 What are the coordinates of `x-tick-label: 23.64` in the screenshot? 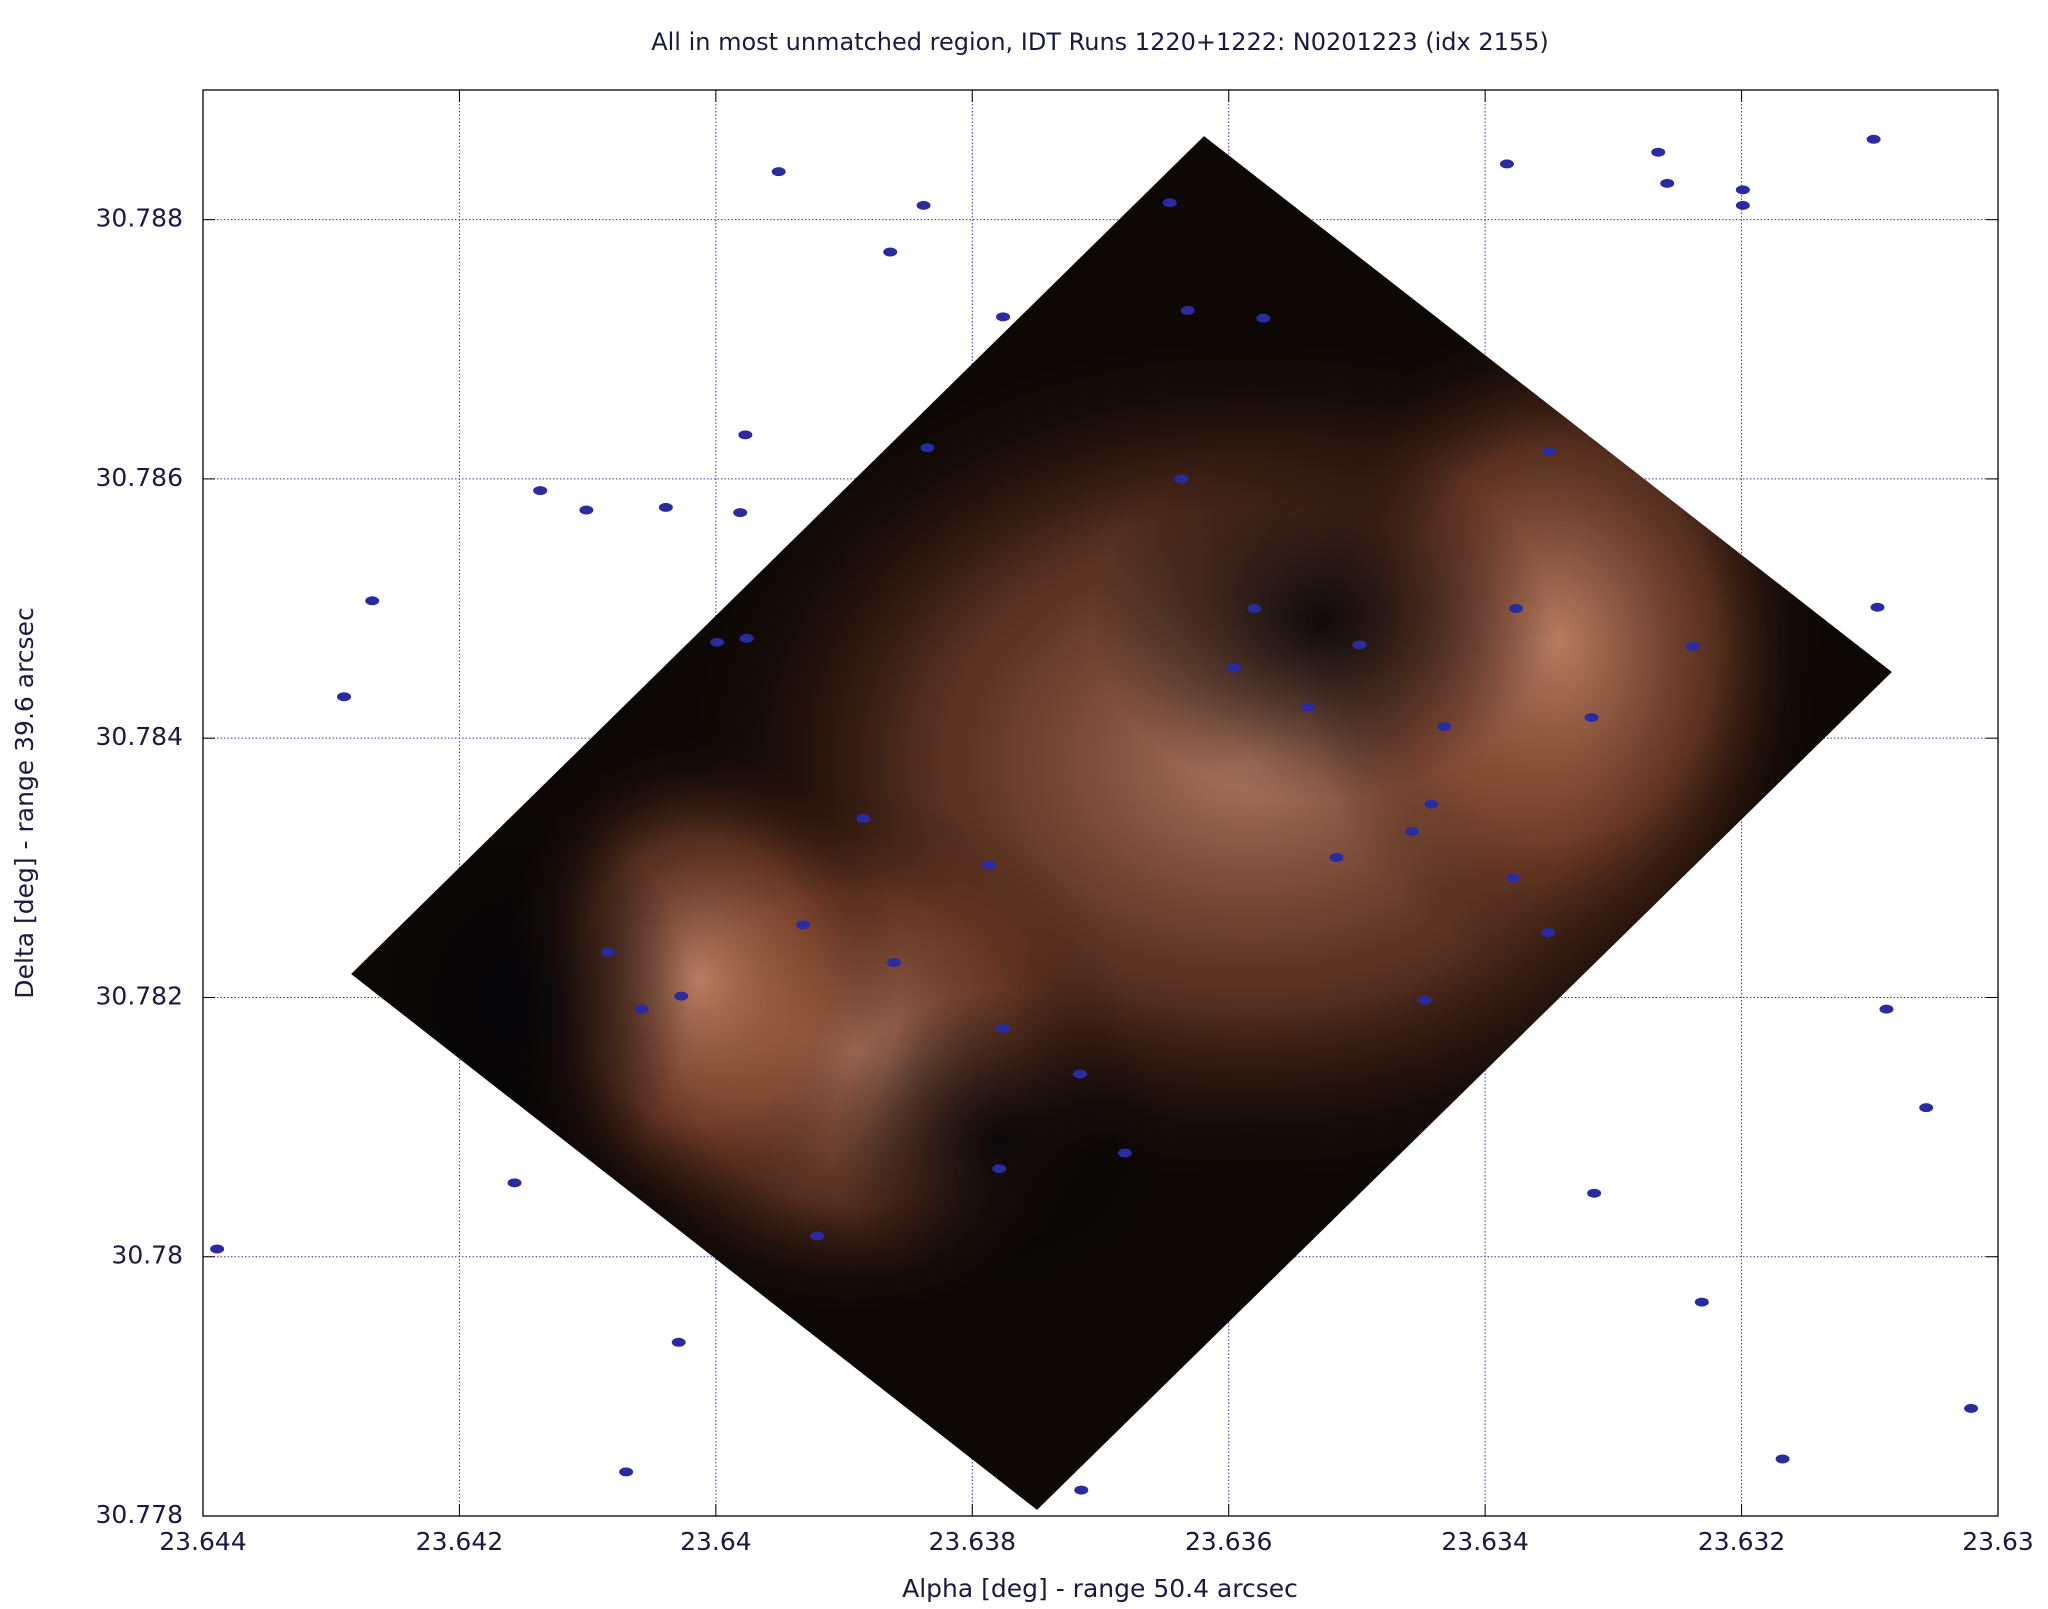 It's located at (716, 1541).